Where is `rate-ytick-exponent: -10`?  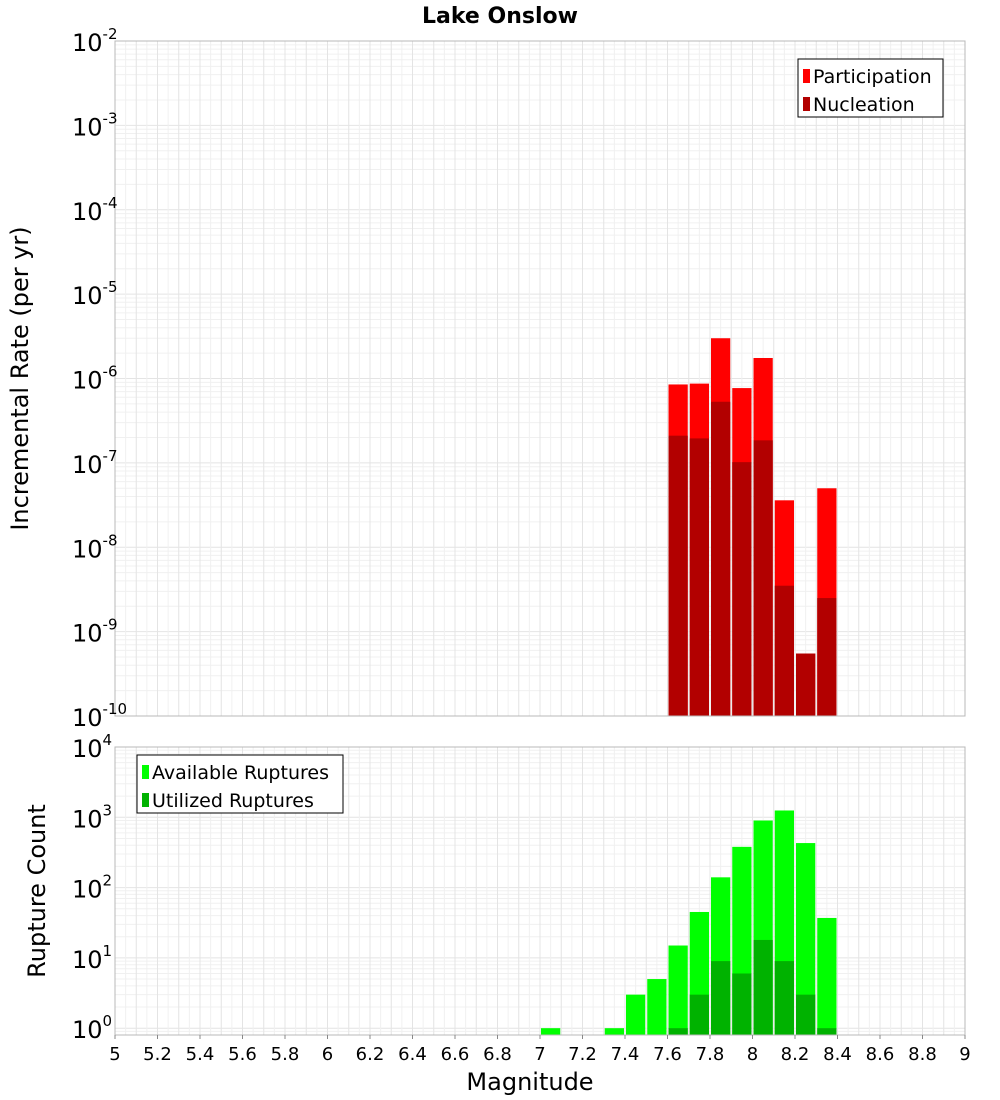 rate-ytick-exponent: -10 is located at coordinates (115, 709).